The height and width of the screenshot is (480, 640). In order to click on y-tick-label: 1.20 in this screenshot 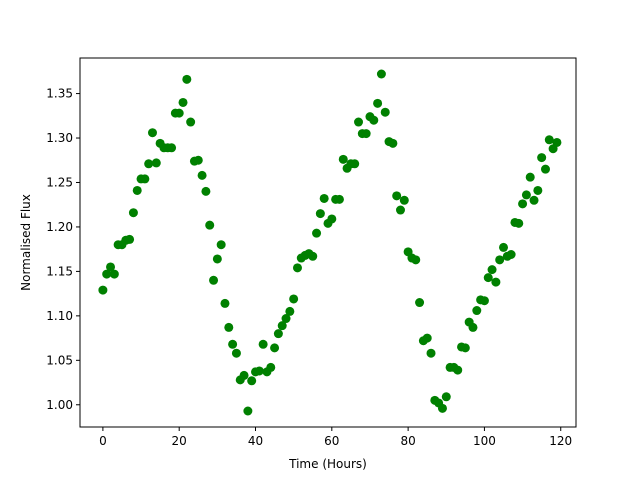, I will do `click(59, 227)`.